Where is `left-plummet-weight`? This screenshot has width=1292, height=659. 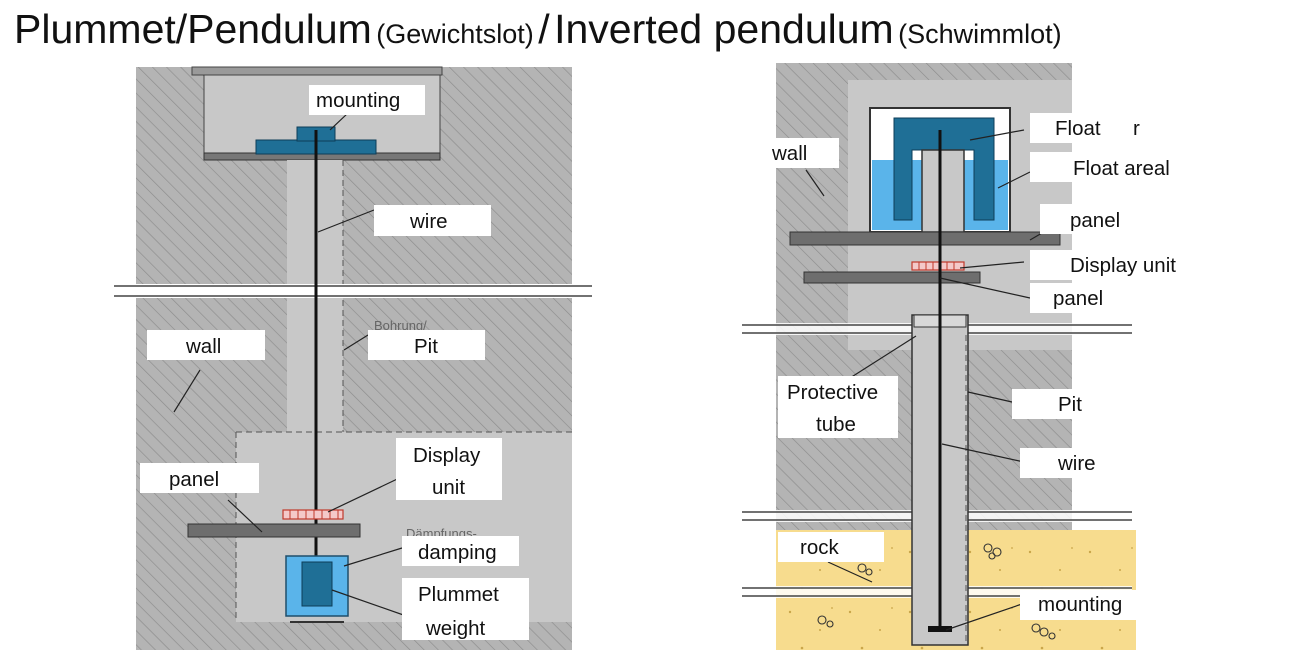
left-plummet-weight is located at coordinates (317, 584).